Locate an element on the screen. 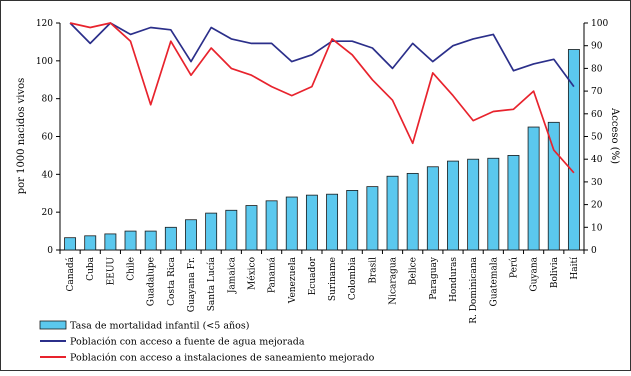  x-category-label: Bolivia is located at coordinates (555, 272).